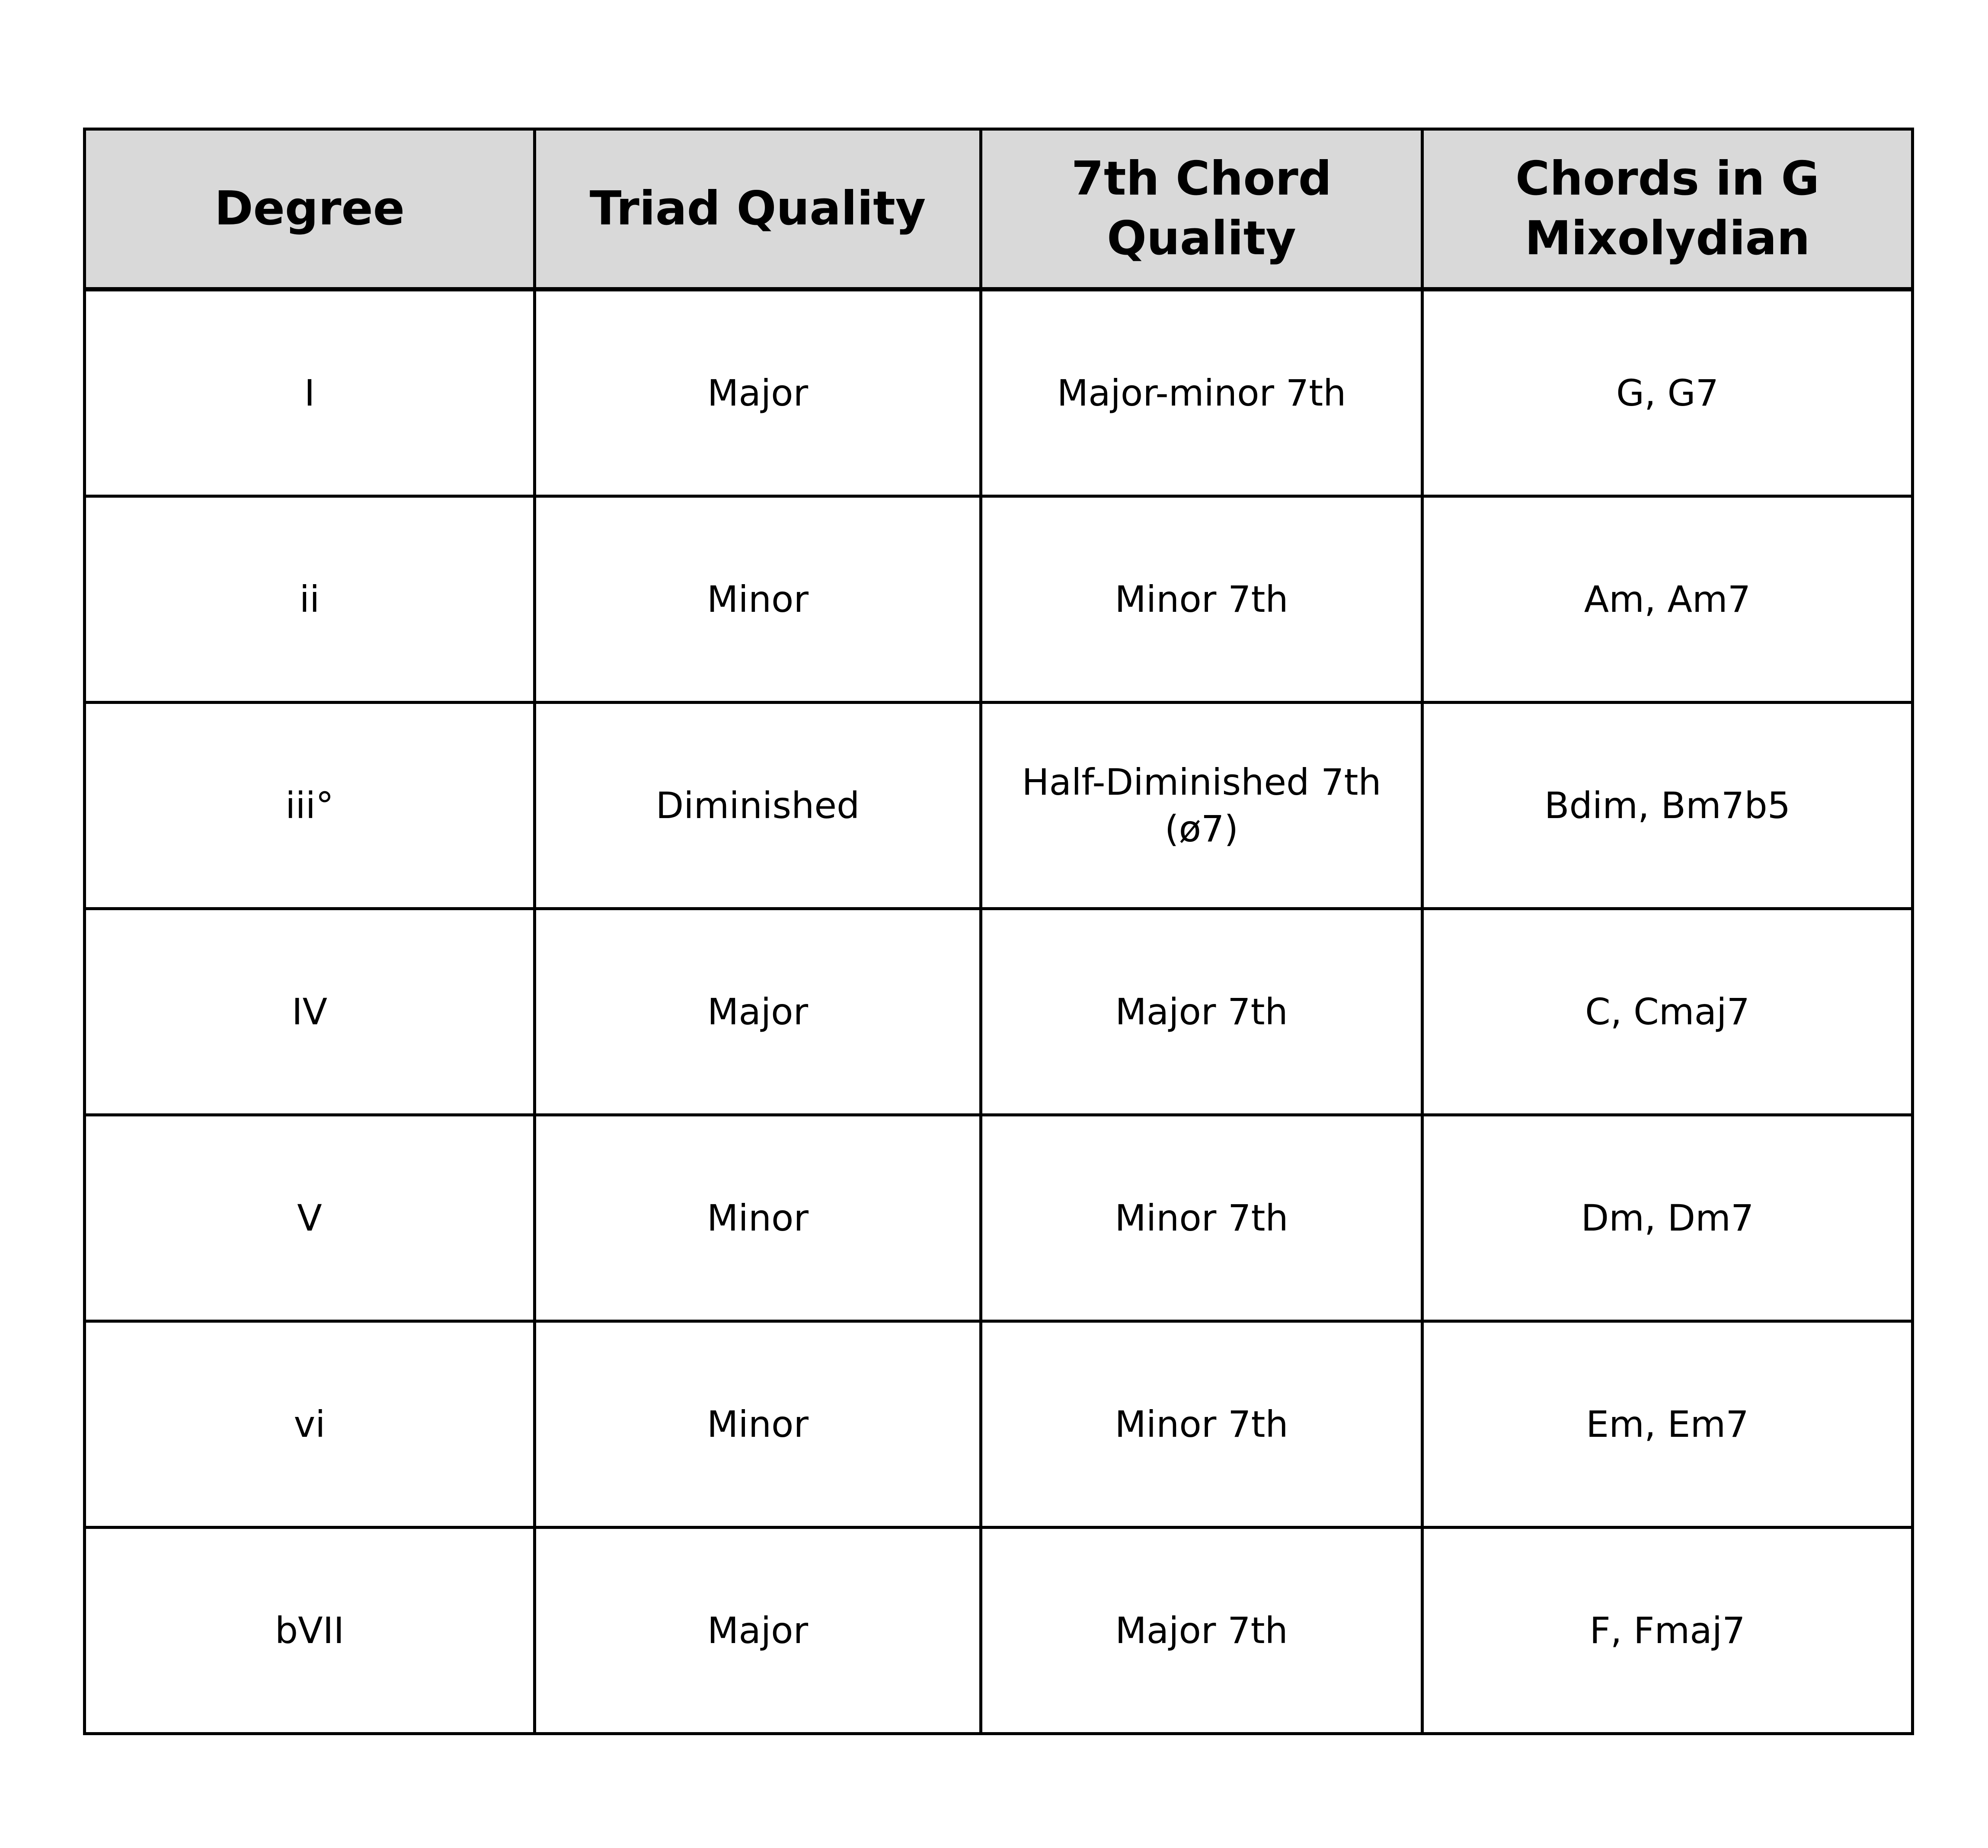  I want to click on chords-cell: Em, Em7, so click(1667, 1424).